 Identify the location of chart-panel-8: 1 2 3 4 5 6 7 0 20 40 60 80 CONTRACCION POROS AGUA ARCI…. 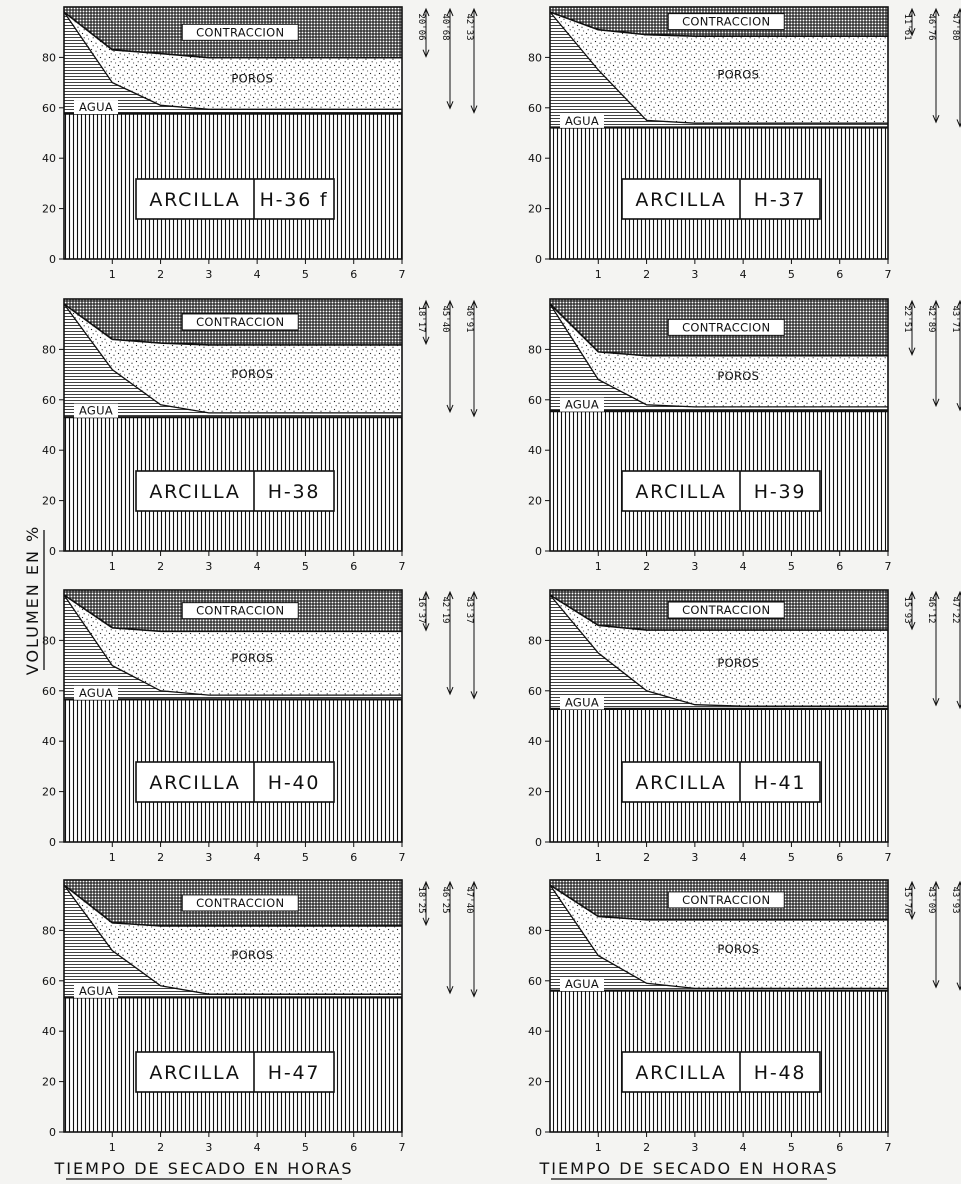
(744, 1016).